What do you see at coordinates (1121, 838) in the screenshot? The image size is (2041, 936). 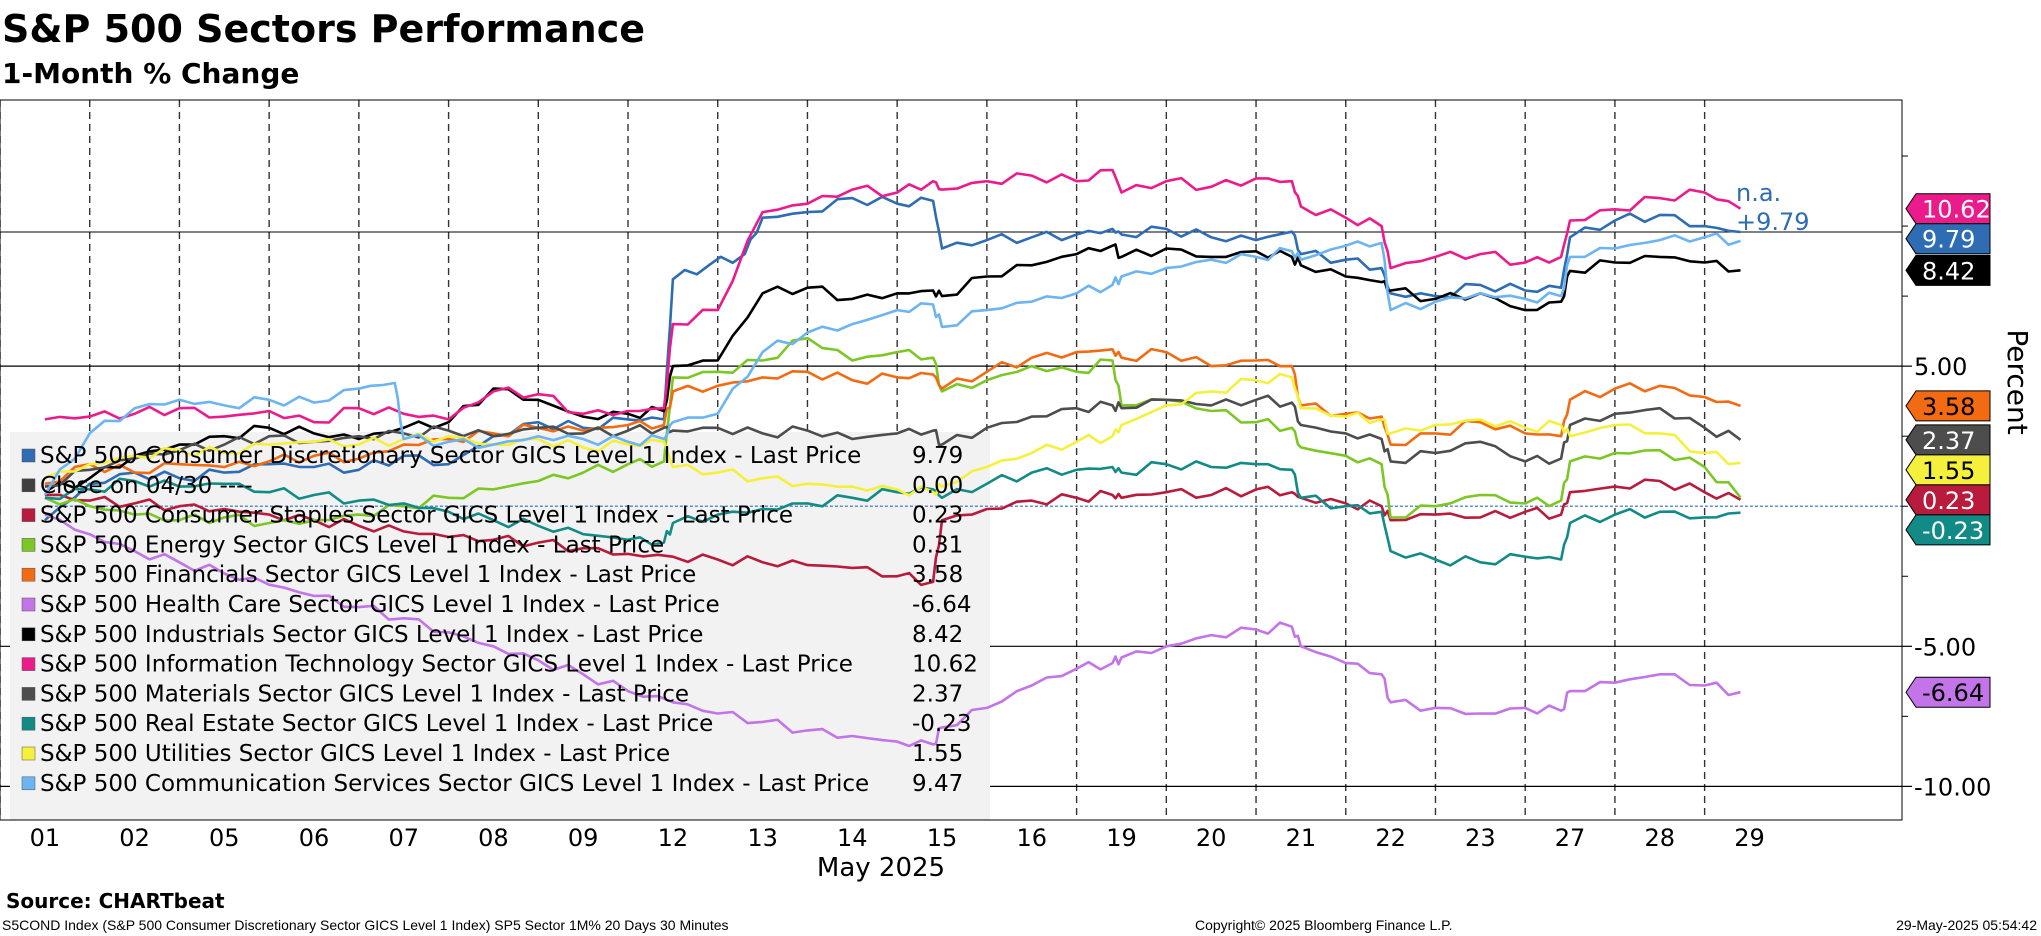 I see `x-tick-label: 19` at bounding box center [1121, 838].